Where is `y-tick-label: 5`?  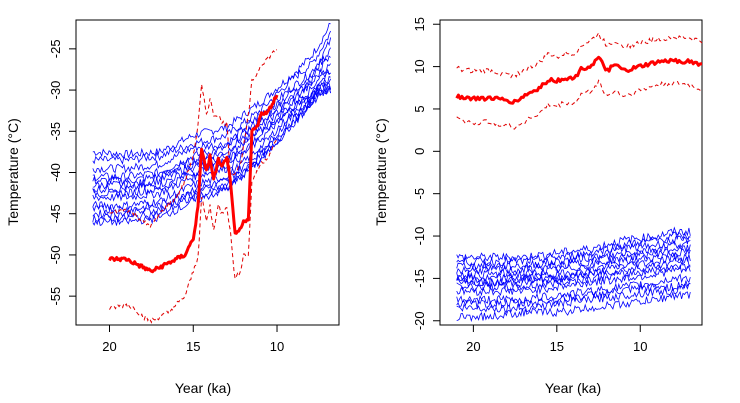
y-tick-label: 5 is located at coordinates (419, 108).